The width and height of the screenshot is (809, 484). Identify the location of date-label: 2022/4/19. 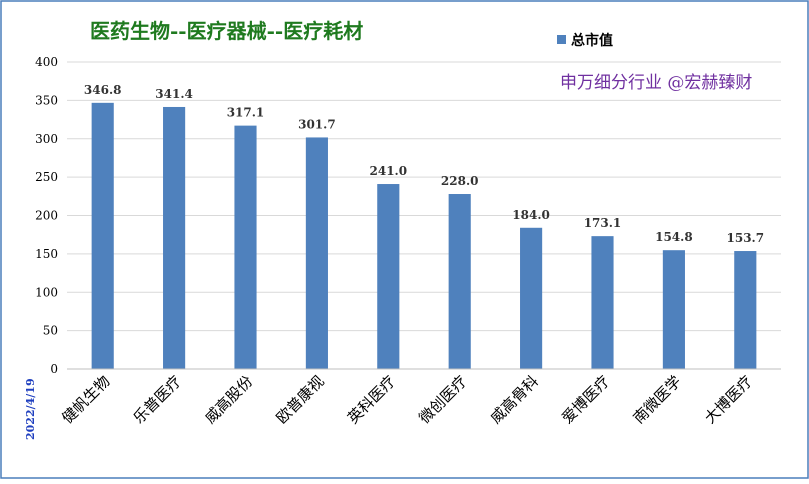
(30, 409).